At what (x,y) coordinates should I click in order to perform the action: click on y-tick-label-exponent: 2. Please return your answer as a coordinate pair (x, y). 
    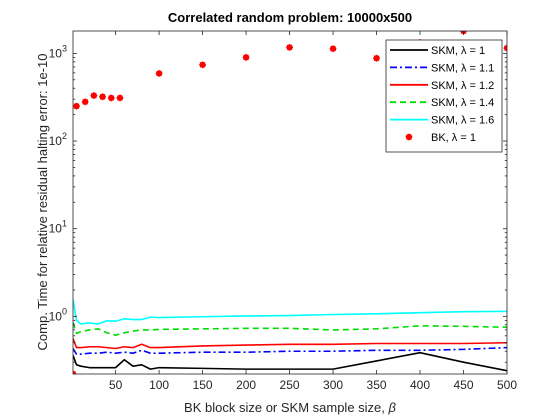
    Looking at the image, I should click on (64, 136).